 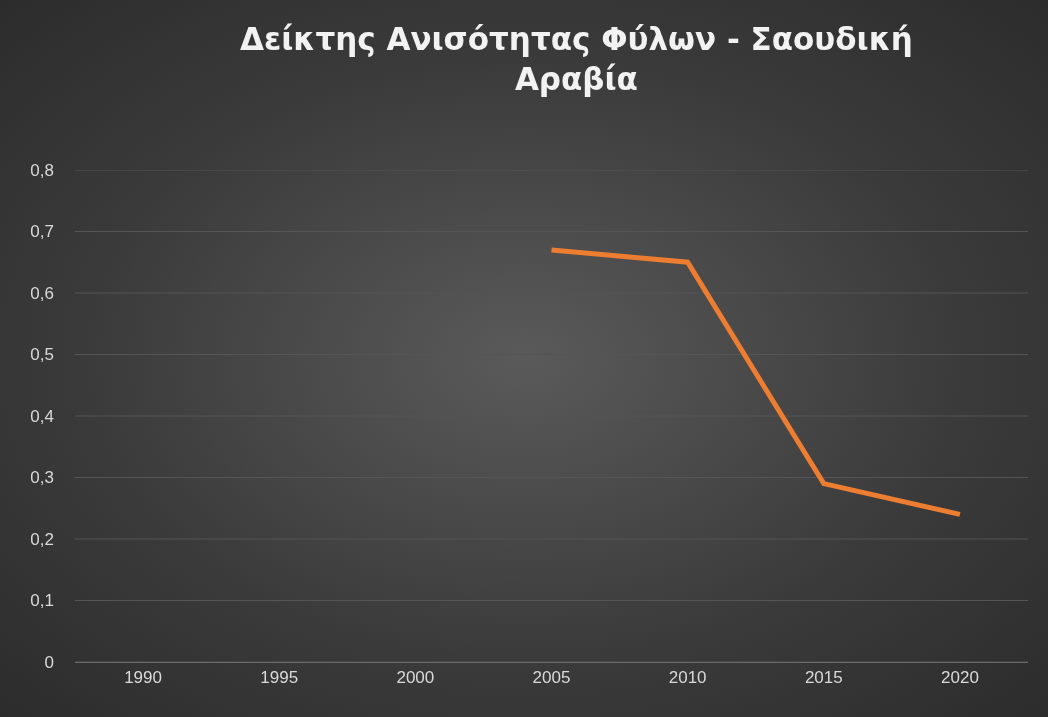 I want to click on chart-title: Δείκτης Ανισότητας Φύλων - Σαουδική Αραβία, so click(x=576, y=59).